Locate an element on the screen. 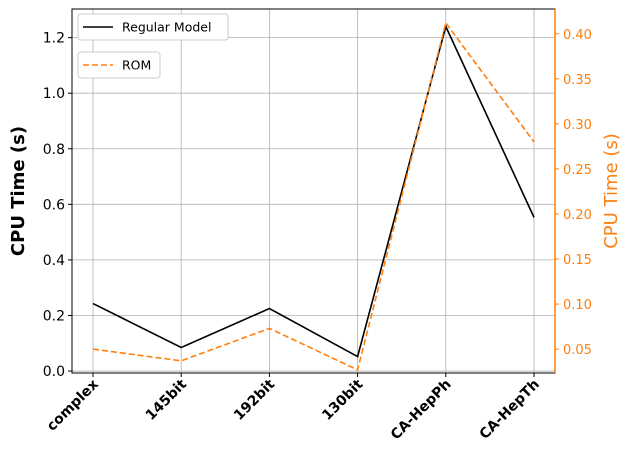 The height and width of the screenshot is (469, 630). y-tick-label: 1.2 is located at coordinates (54, 39).